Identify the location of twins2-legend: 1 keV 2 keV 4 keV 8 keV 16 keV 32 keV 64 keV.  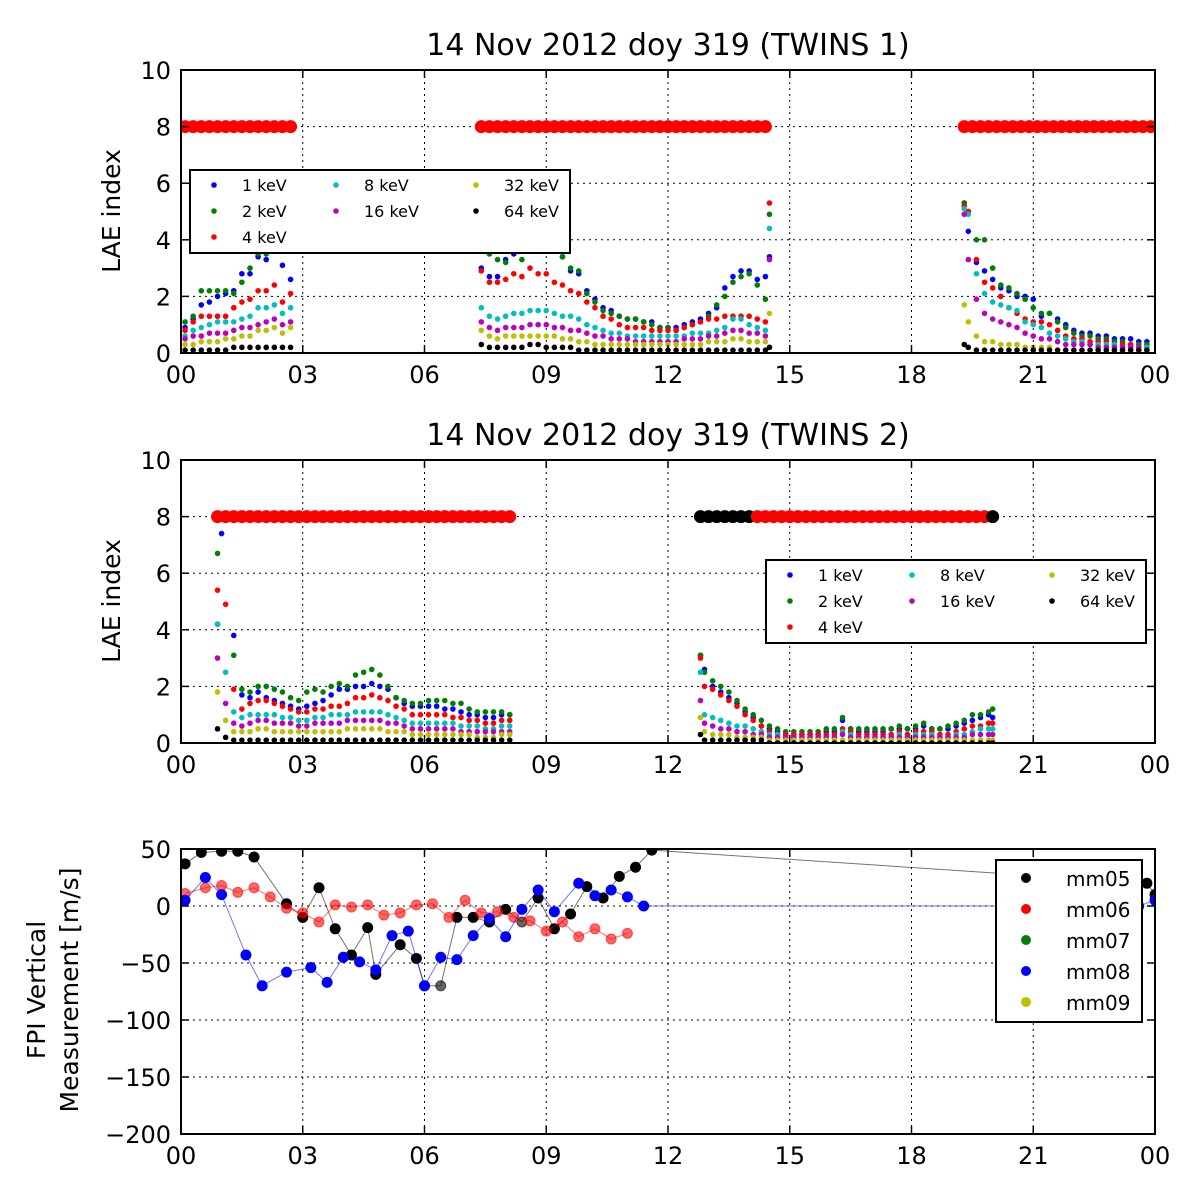
(956, 601).